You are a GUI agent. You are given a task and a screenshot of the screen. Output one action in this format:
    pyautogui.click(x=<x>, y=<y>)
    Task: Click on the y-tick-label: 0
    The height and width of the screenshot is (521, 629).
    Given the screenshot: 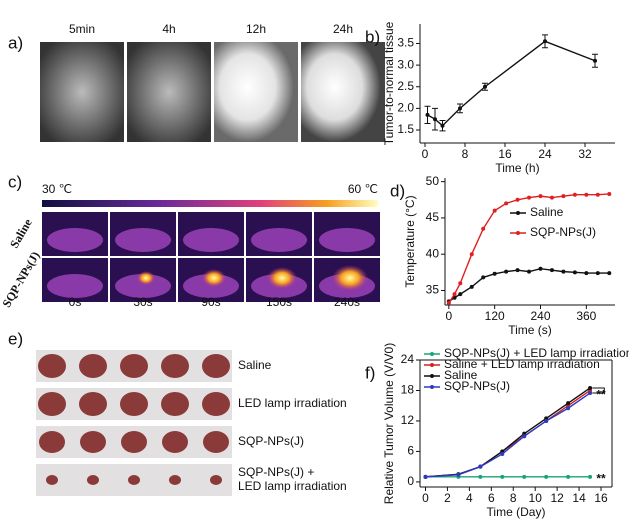 What is the action you would take?
    pyautogui.click(x=410, y=481)
    